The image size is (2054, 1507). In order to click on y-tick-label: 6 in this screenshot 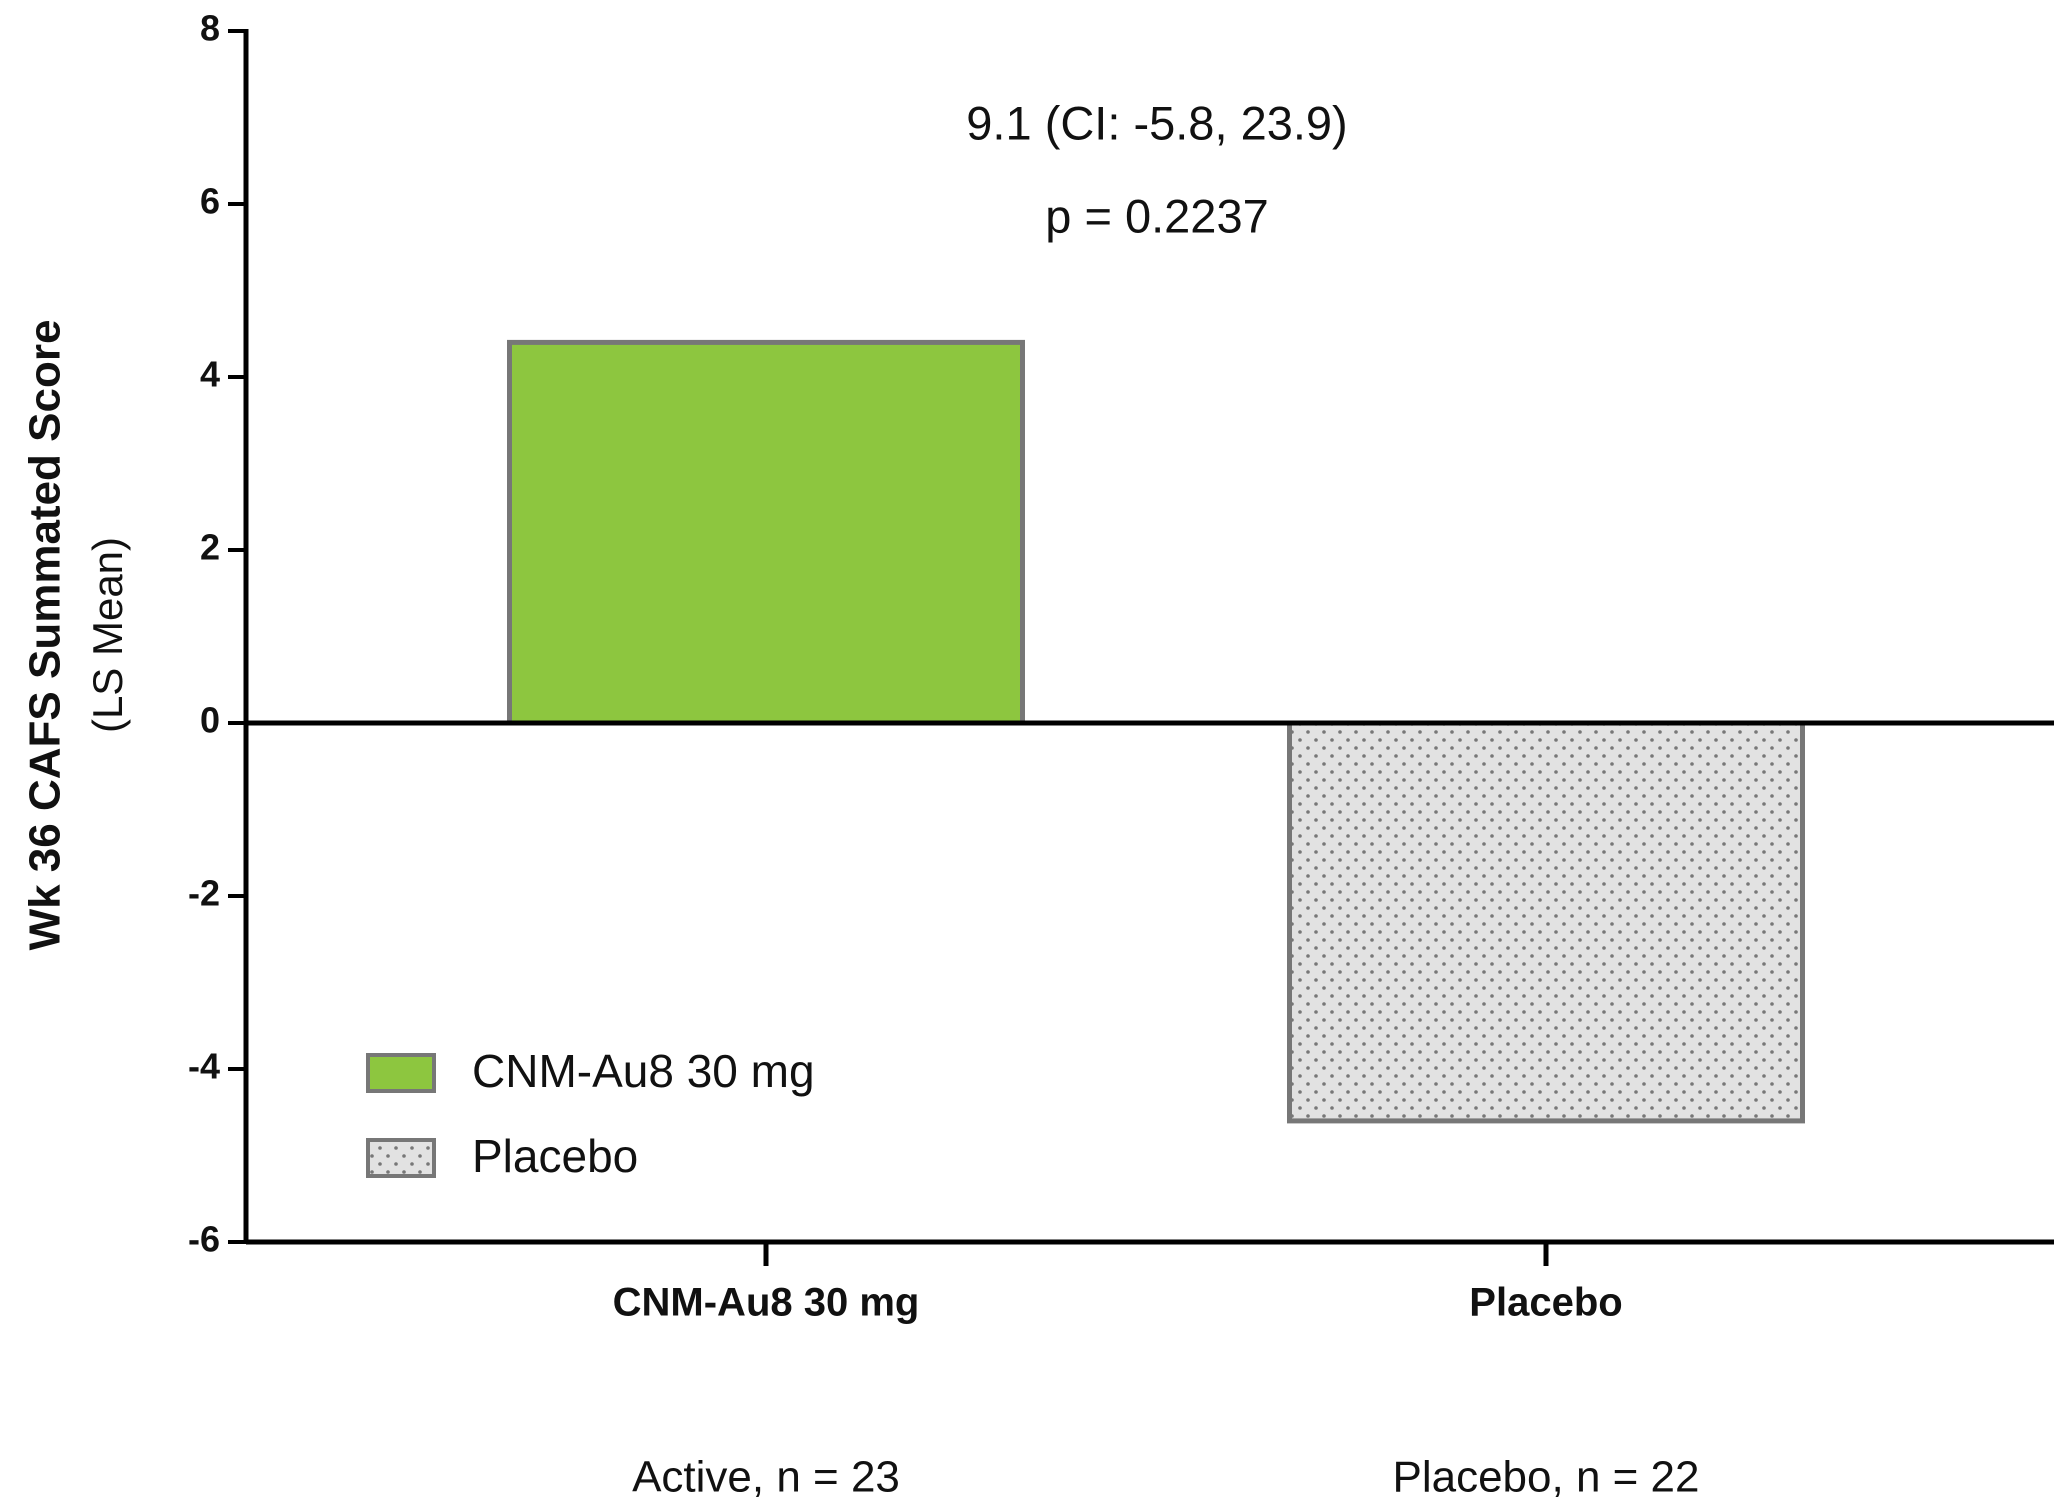, I will do `click(210, 201)`.